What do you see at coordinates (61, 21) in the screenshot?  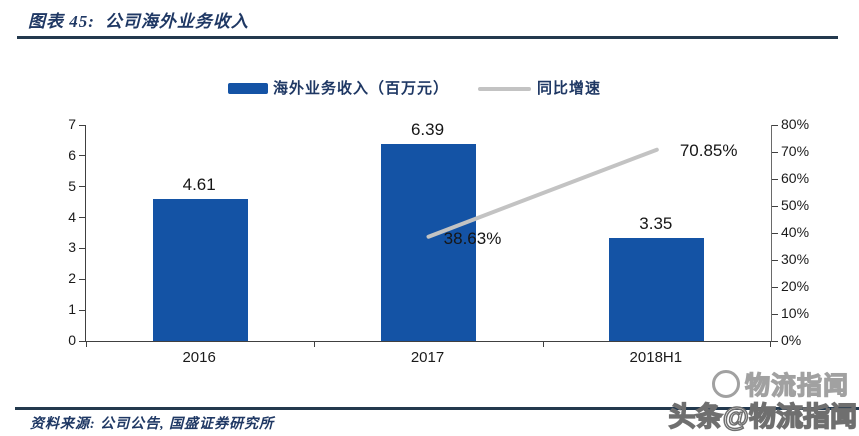 I see `figure-number-label: 图表 45:` at bounding box center [61, 21].